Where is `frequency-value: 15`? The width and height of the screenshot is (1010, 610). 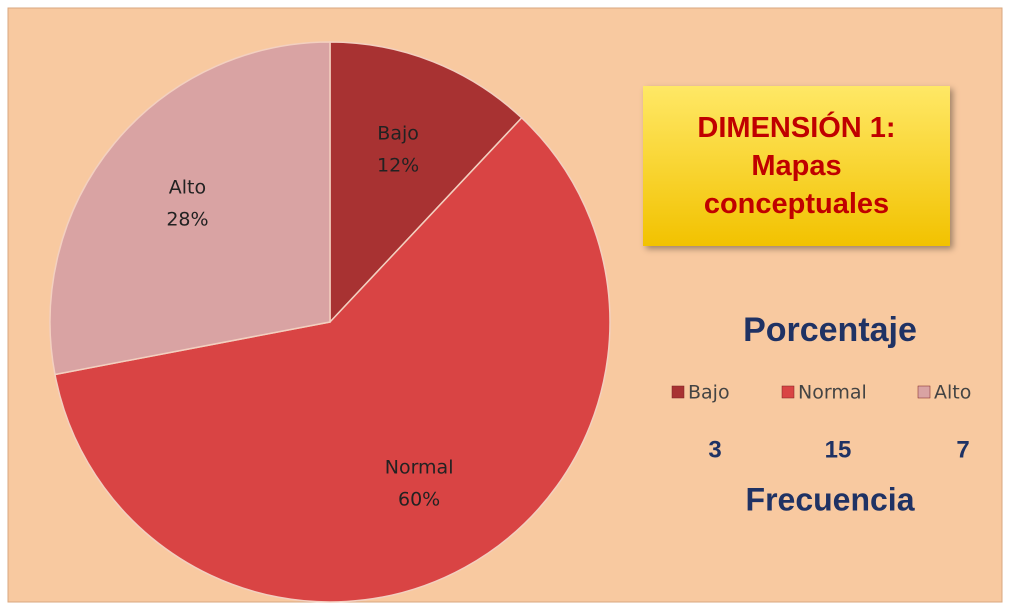 frequency-value: 15 is located at coordinates (838, 449).